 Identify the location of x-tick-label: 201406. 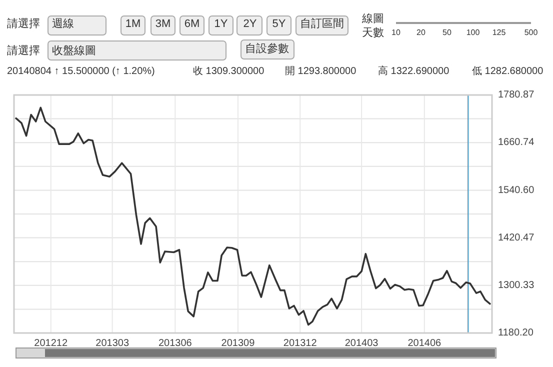
(425, 343).